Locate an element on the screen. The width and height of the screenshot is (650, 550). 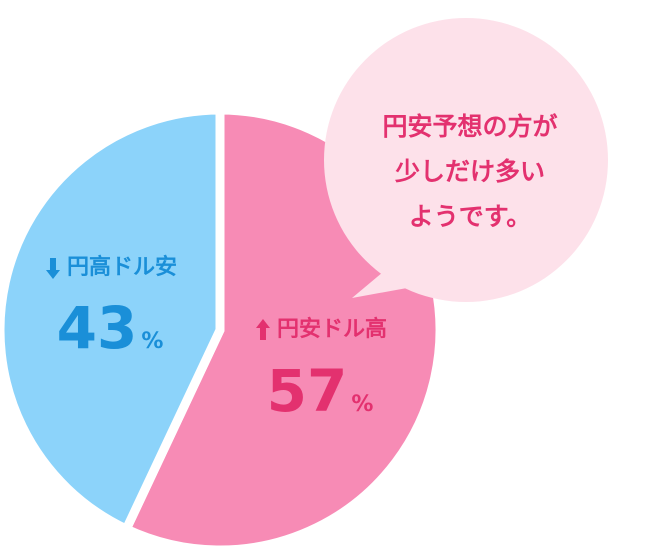
slice-label: 円安ドル高 is located at coordinates (332, 329).